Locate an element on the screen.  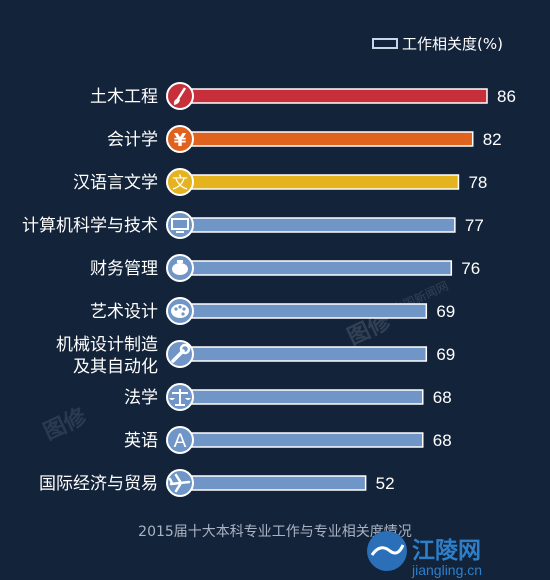
monitor-screen is located at coordinates (180, 224).